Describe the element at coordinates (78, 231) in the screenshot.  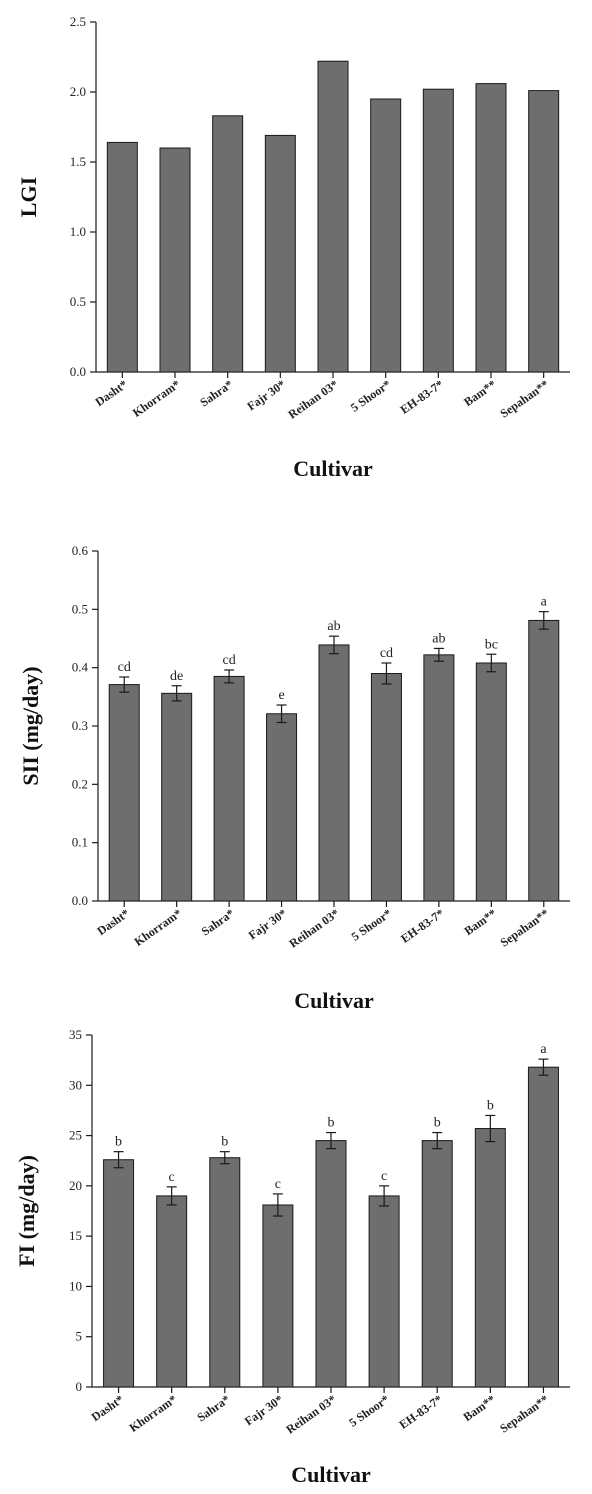
I see `y-tick-label: 1.0` at that location.